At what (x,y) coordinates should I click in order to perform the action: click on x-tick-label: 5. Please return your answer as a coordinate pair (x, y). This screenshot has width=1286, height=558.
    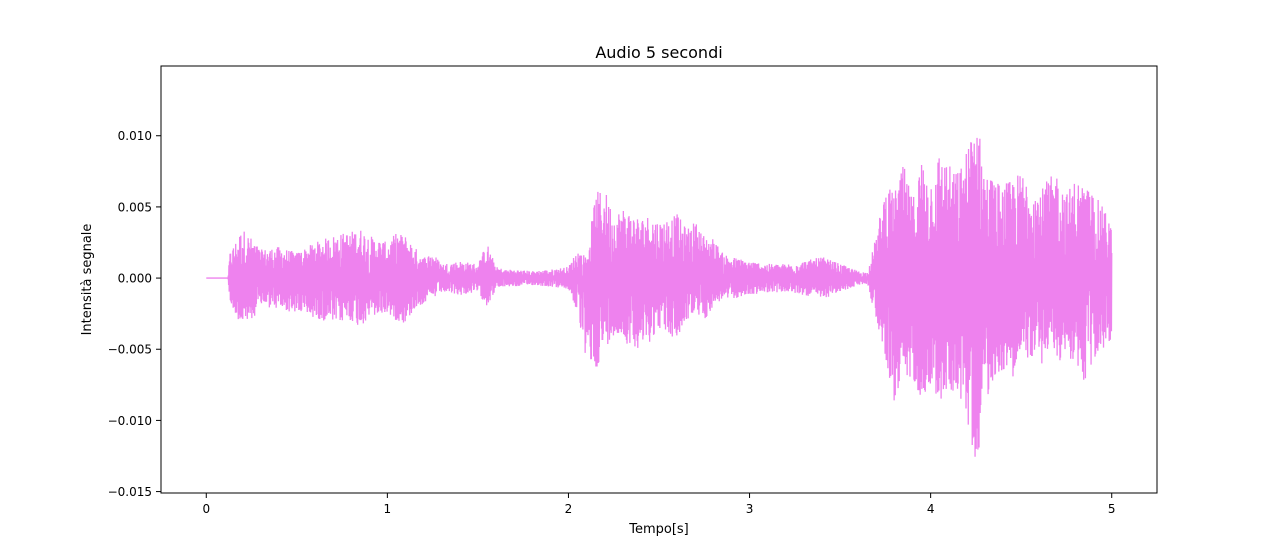
    Looking at the image, I should click on (1112, 509).